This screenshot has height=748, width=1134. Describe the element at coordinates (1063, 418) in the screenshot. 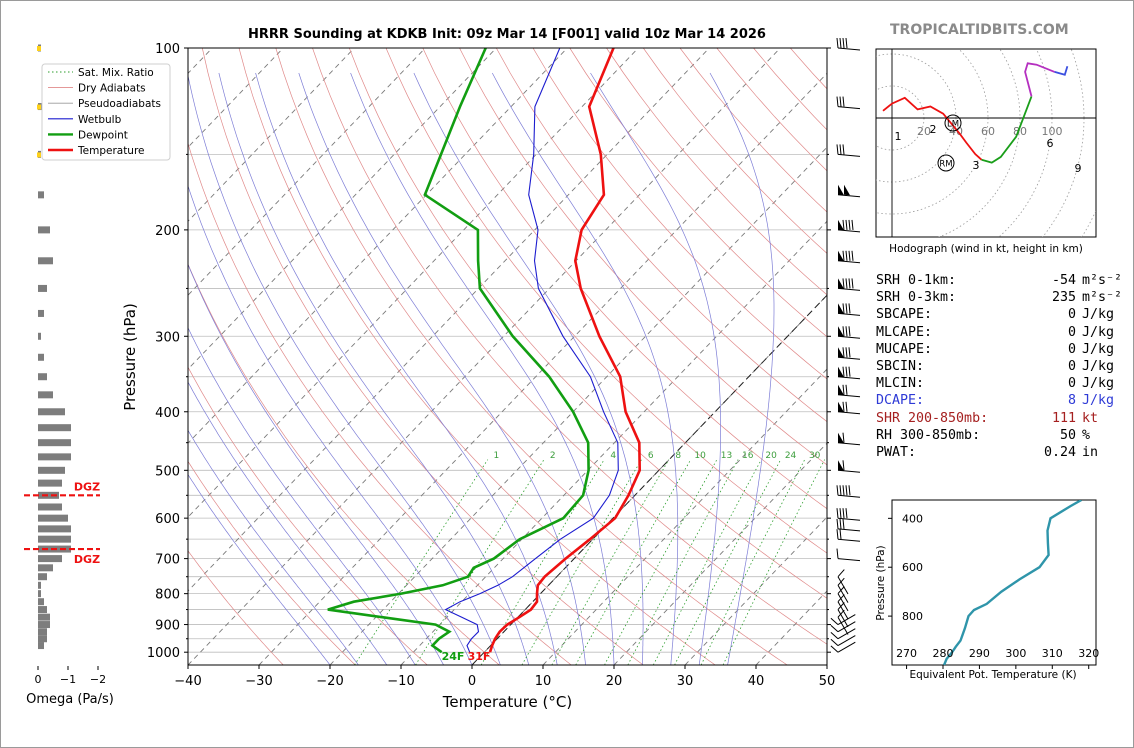

I see `parameter-value: 111` at that location.